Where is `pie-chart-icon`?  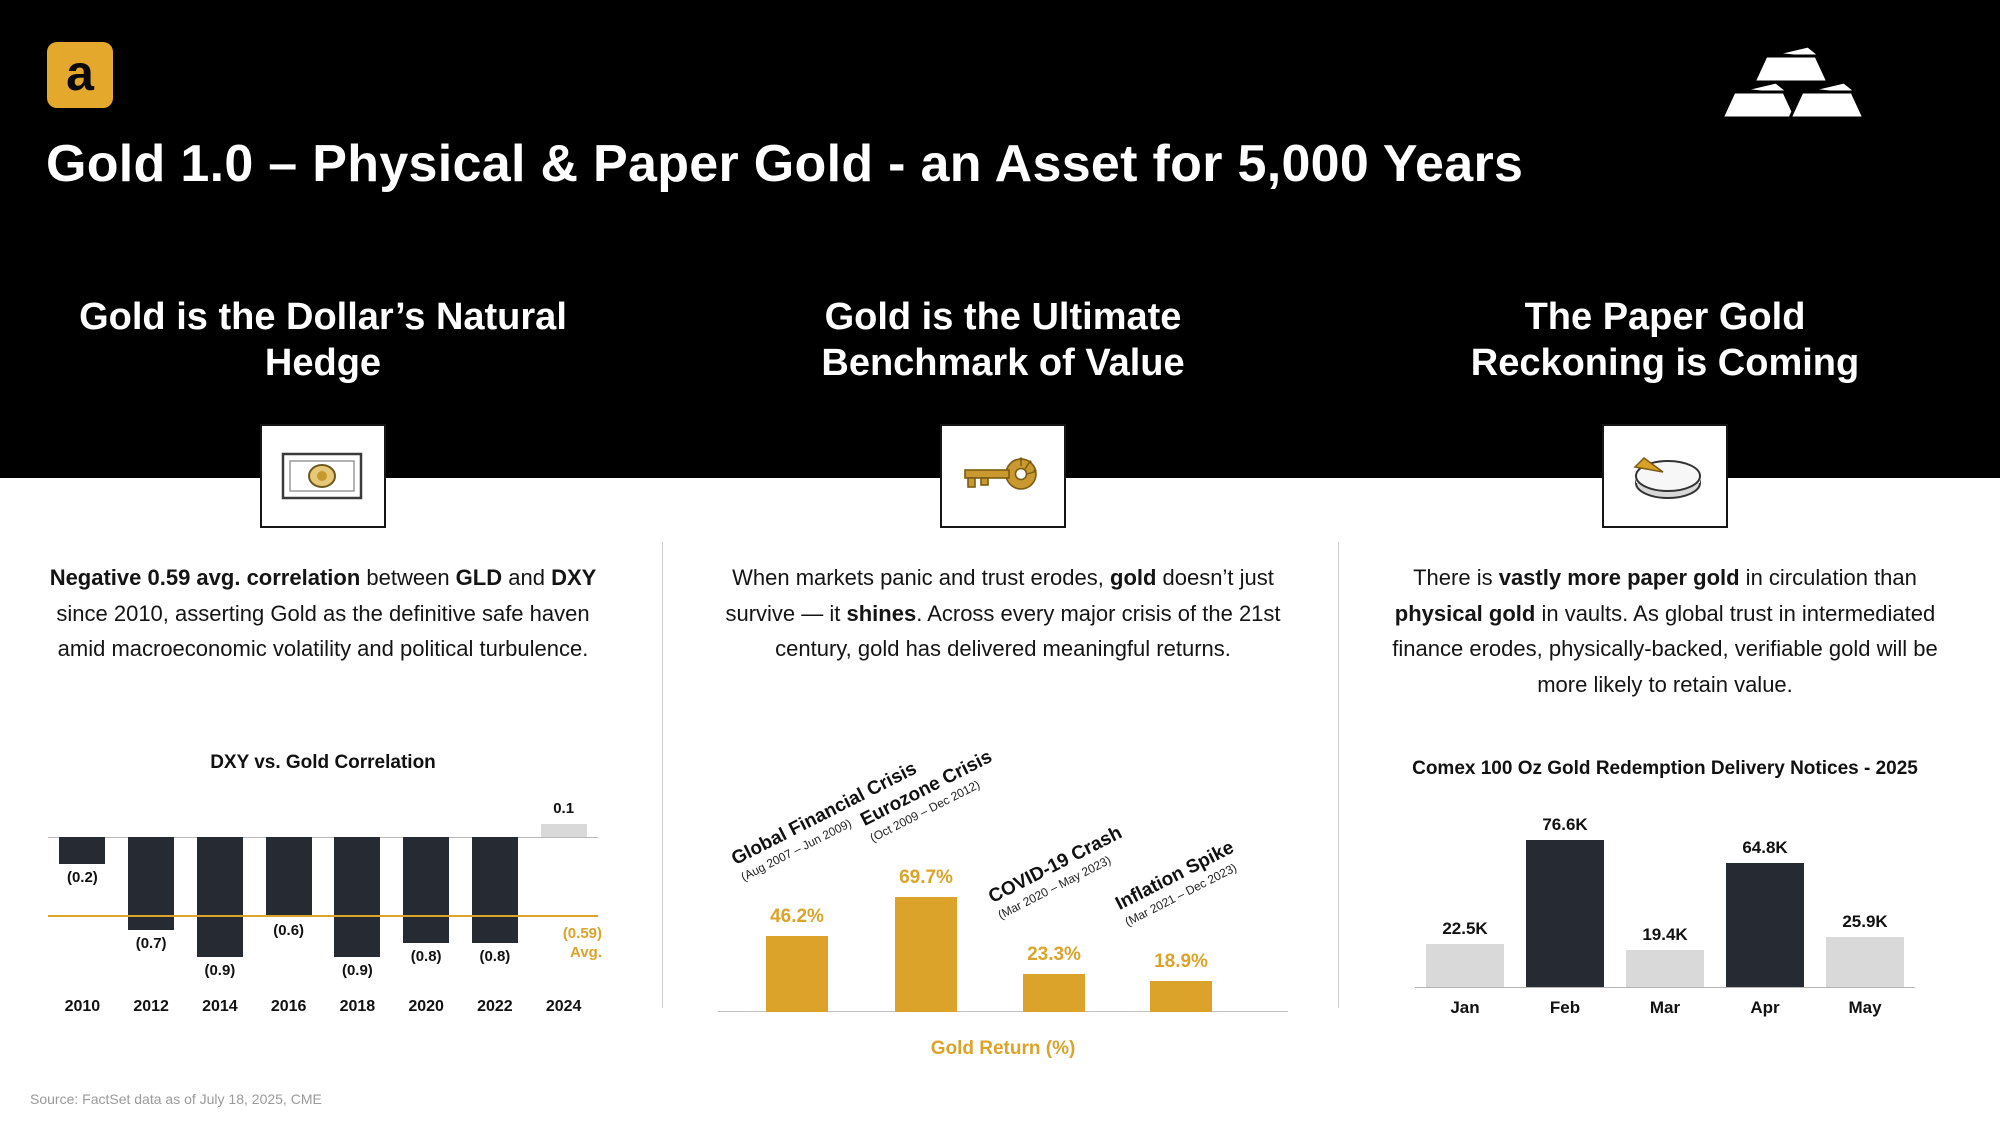 pie-chart-icon is located at coordinates (1667, 478).